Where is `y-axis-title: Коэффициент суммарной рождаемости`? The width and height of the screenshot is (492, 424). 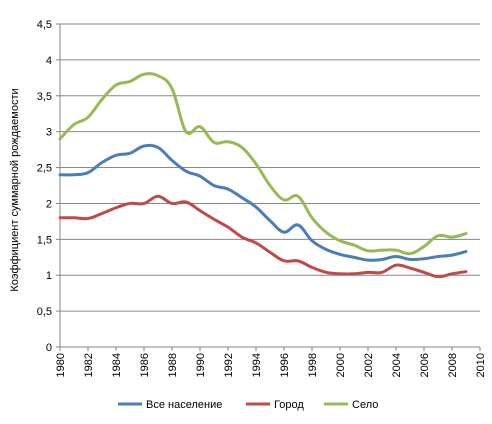 y-axis-title: Коэффициент суммарной рождаемости is located at coordinates (15, 189).